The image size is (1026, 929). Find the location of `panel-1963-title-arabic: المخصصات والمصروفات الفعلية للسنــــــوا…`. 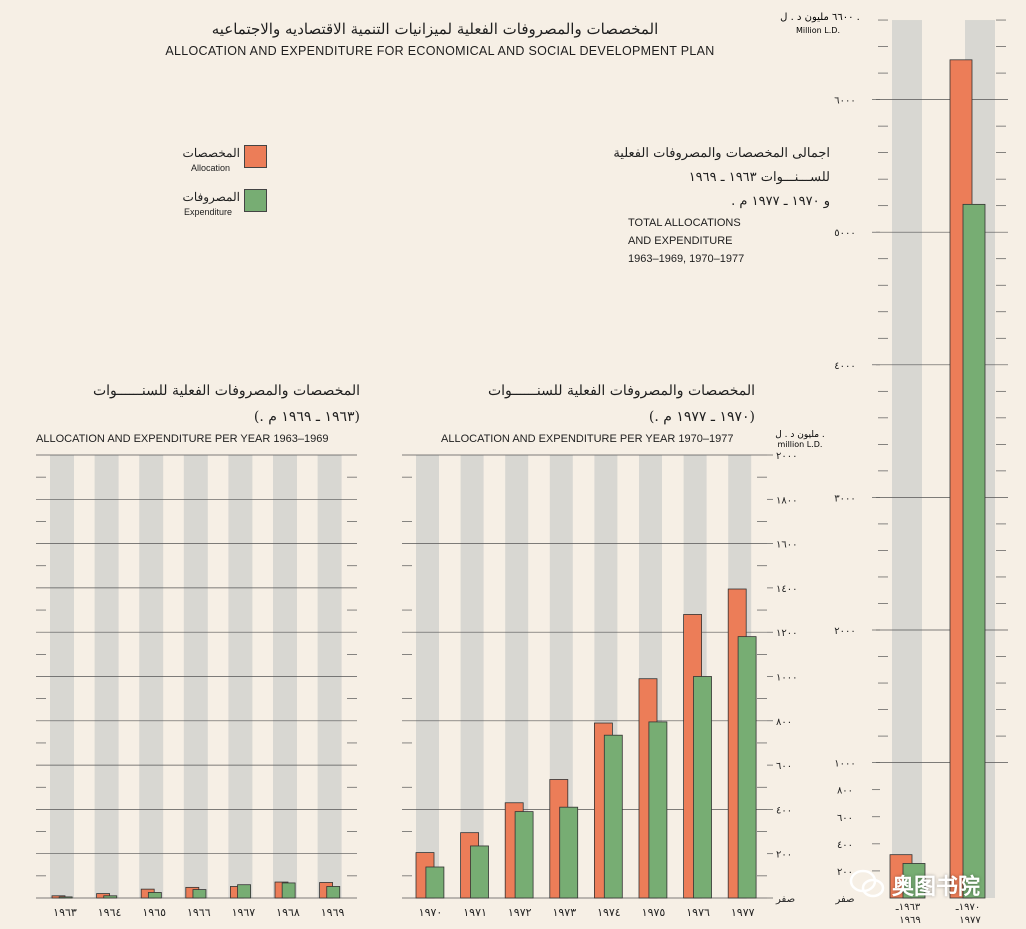

panel-1963-title-arabic: المخصصات والمصروفات الفعلية للسنــــــوا… is located at coordinates (190, 404).